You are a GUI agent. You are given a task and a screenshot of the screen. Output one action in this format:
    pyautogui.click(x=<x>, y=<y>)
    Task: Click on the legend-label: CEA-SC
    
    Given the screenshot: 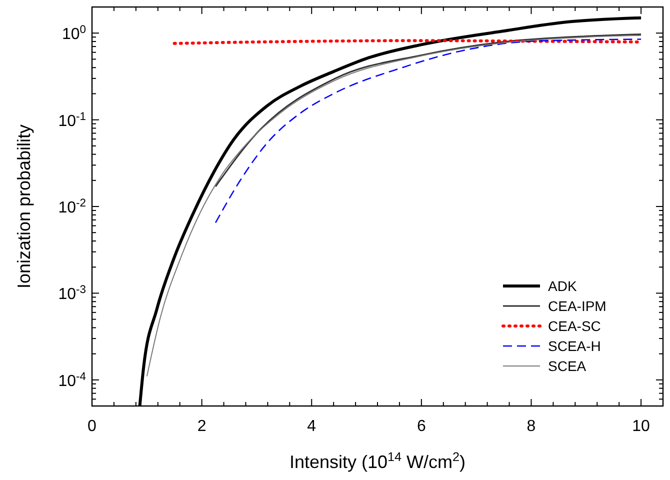 What is the action you would take?
    pyautogui.click(x=574, y=326)
    